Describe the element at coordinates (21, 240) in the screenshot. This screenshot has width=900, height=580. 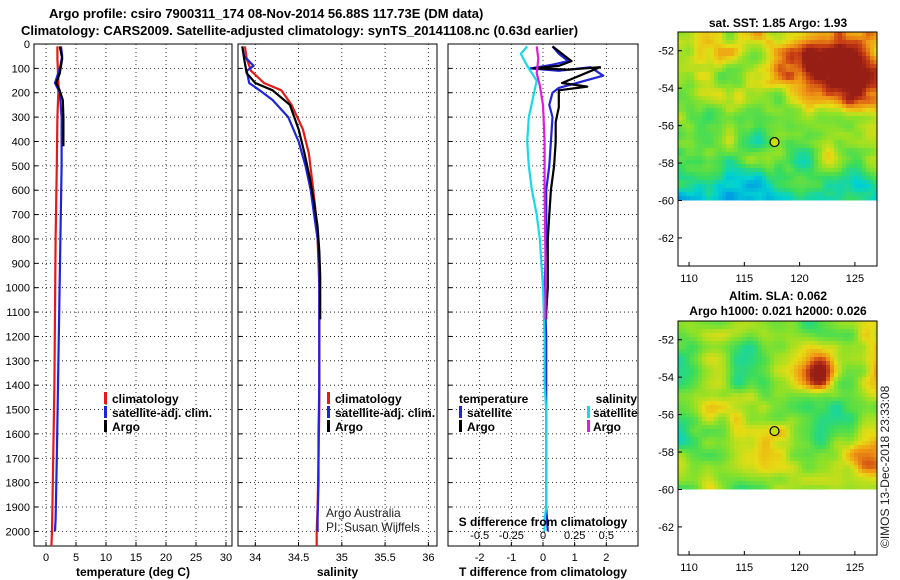
I see `y-tick-label: 800` at that location.